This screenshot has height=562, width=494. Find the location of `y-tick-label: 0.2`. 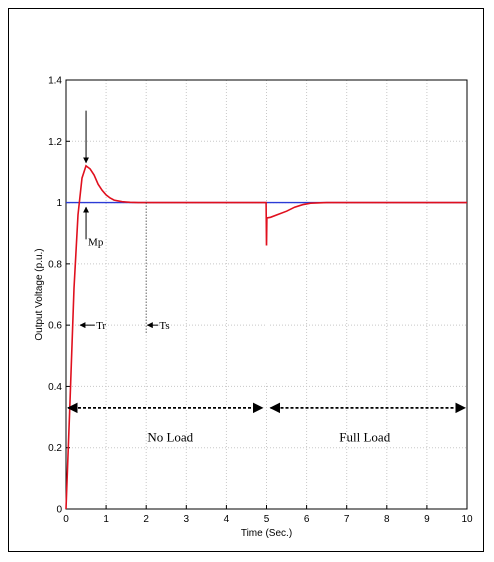

y-tick-label: 0.2 is located at coordinates (55, 448).